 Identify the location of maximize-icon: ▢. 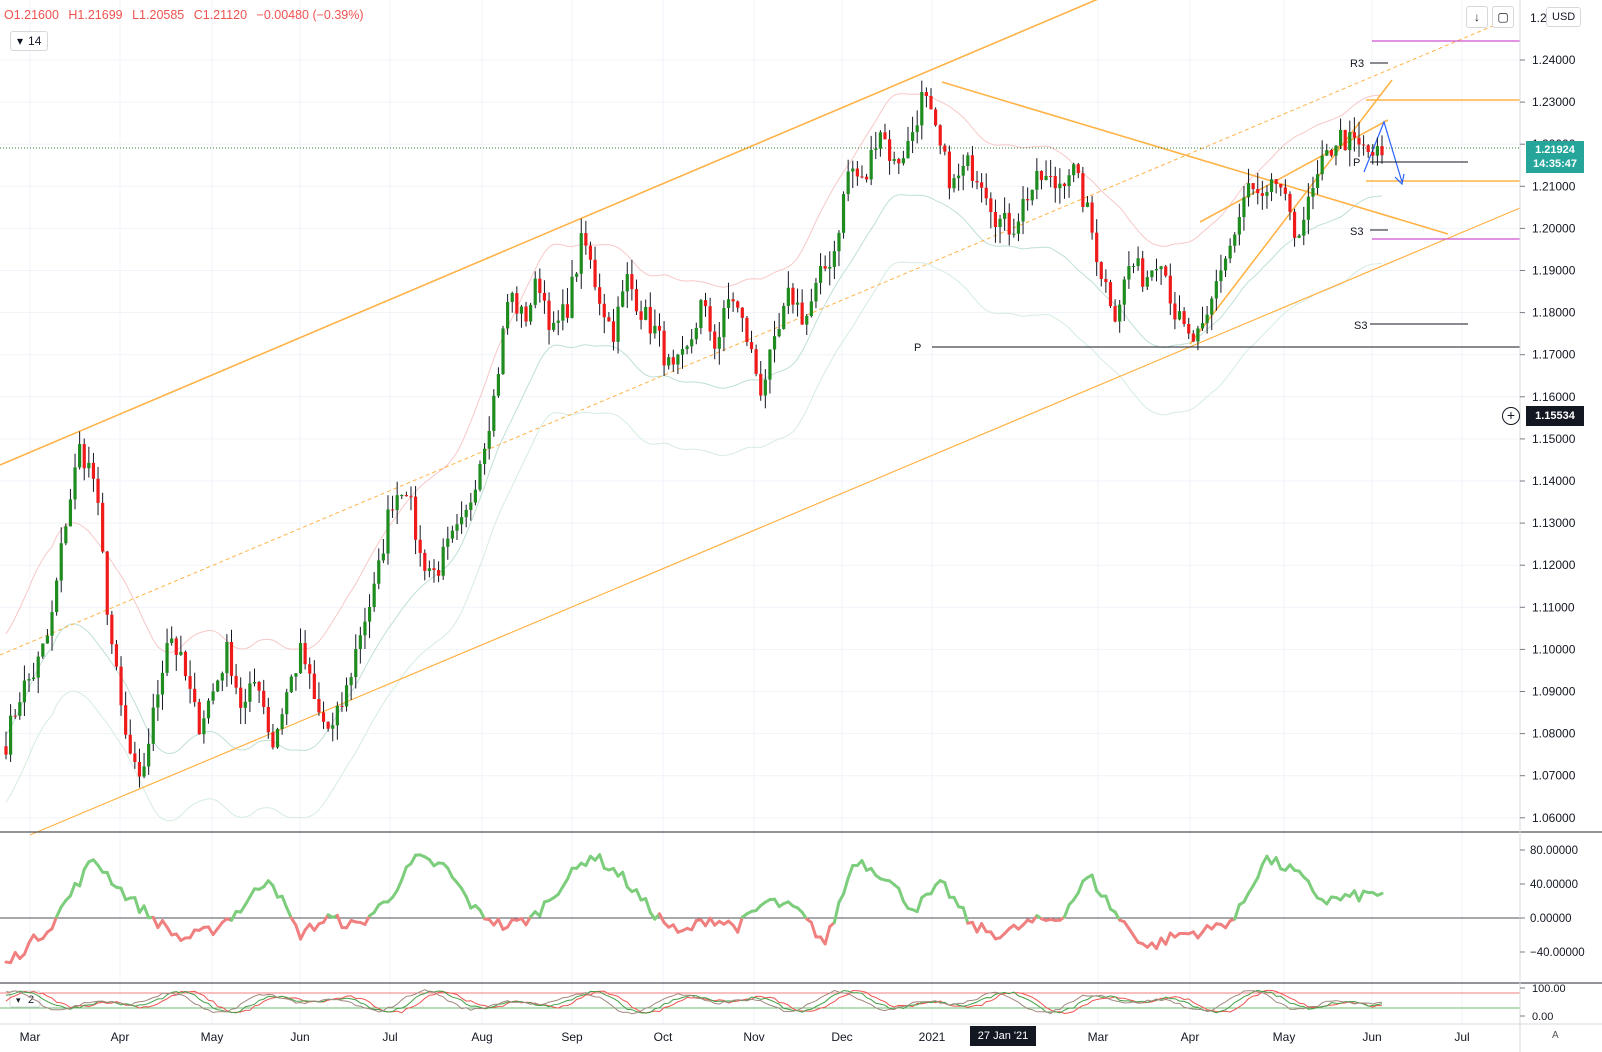
(1503, 17).